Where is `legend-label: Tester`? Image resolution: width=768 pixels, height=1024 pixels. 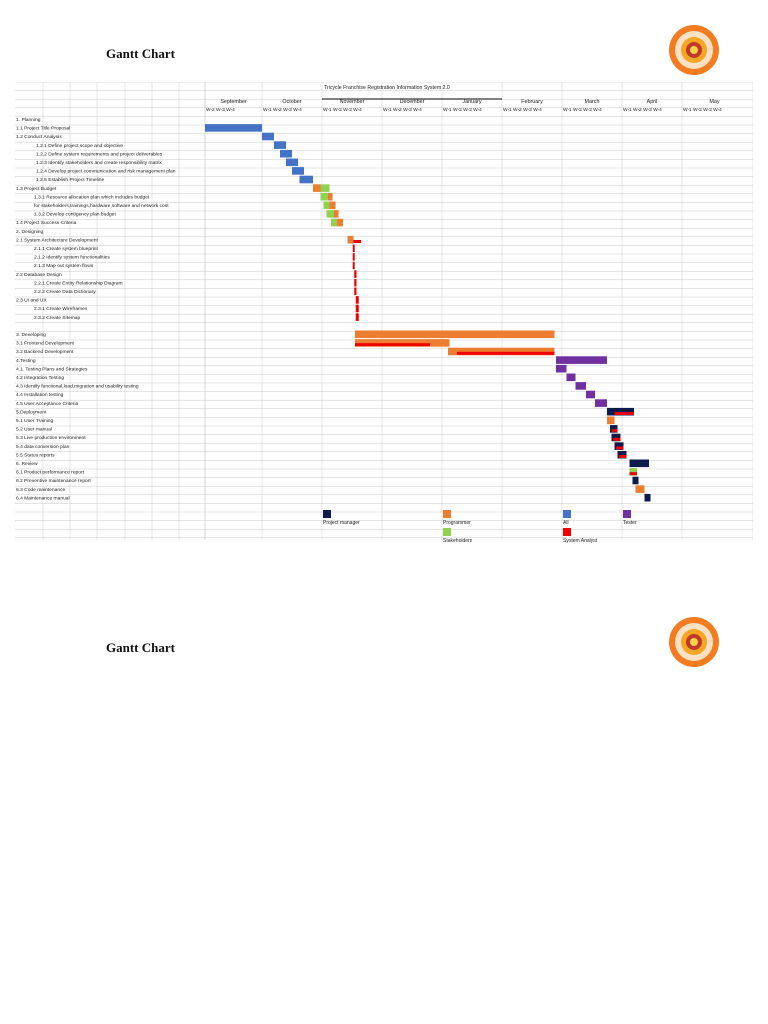 legend-label: Tester is located at coordinates (630, 523).